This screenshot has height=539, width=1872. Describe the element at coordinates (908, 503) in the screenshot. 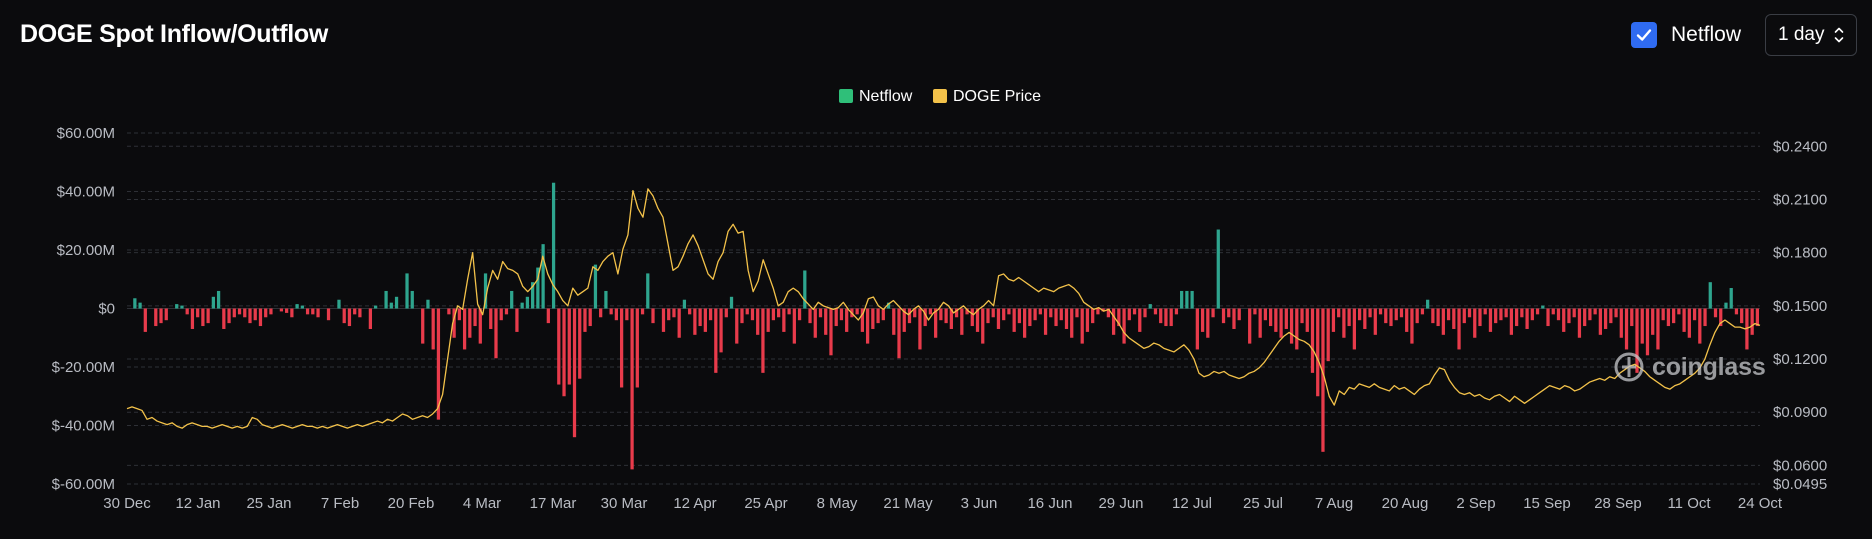

I see `x-tick-label: 21 May` at that location.